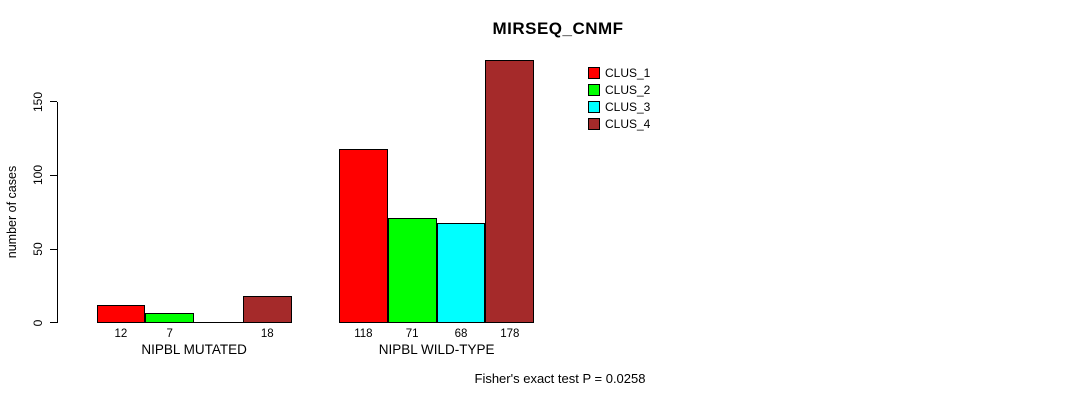 The width and height of the screenshot is (1090, 400). I want to click on legend: CLUS_1 CLUS_2 CLUS_3 CLUS_4, so click(619, 98).